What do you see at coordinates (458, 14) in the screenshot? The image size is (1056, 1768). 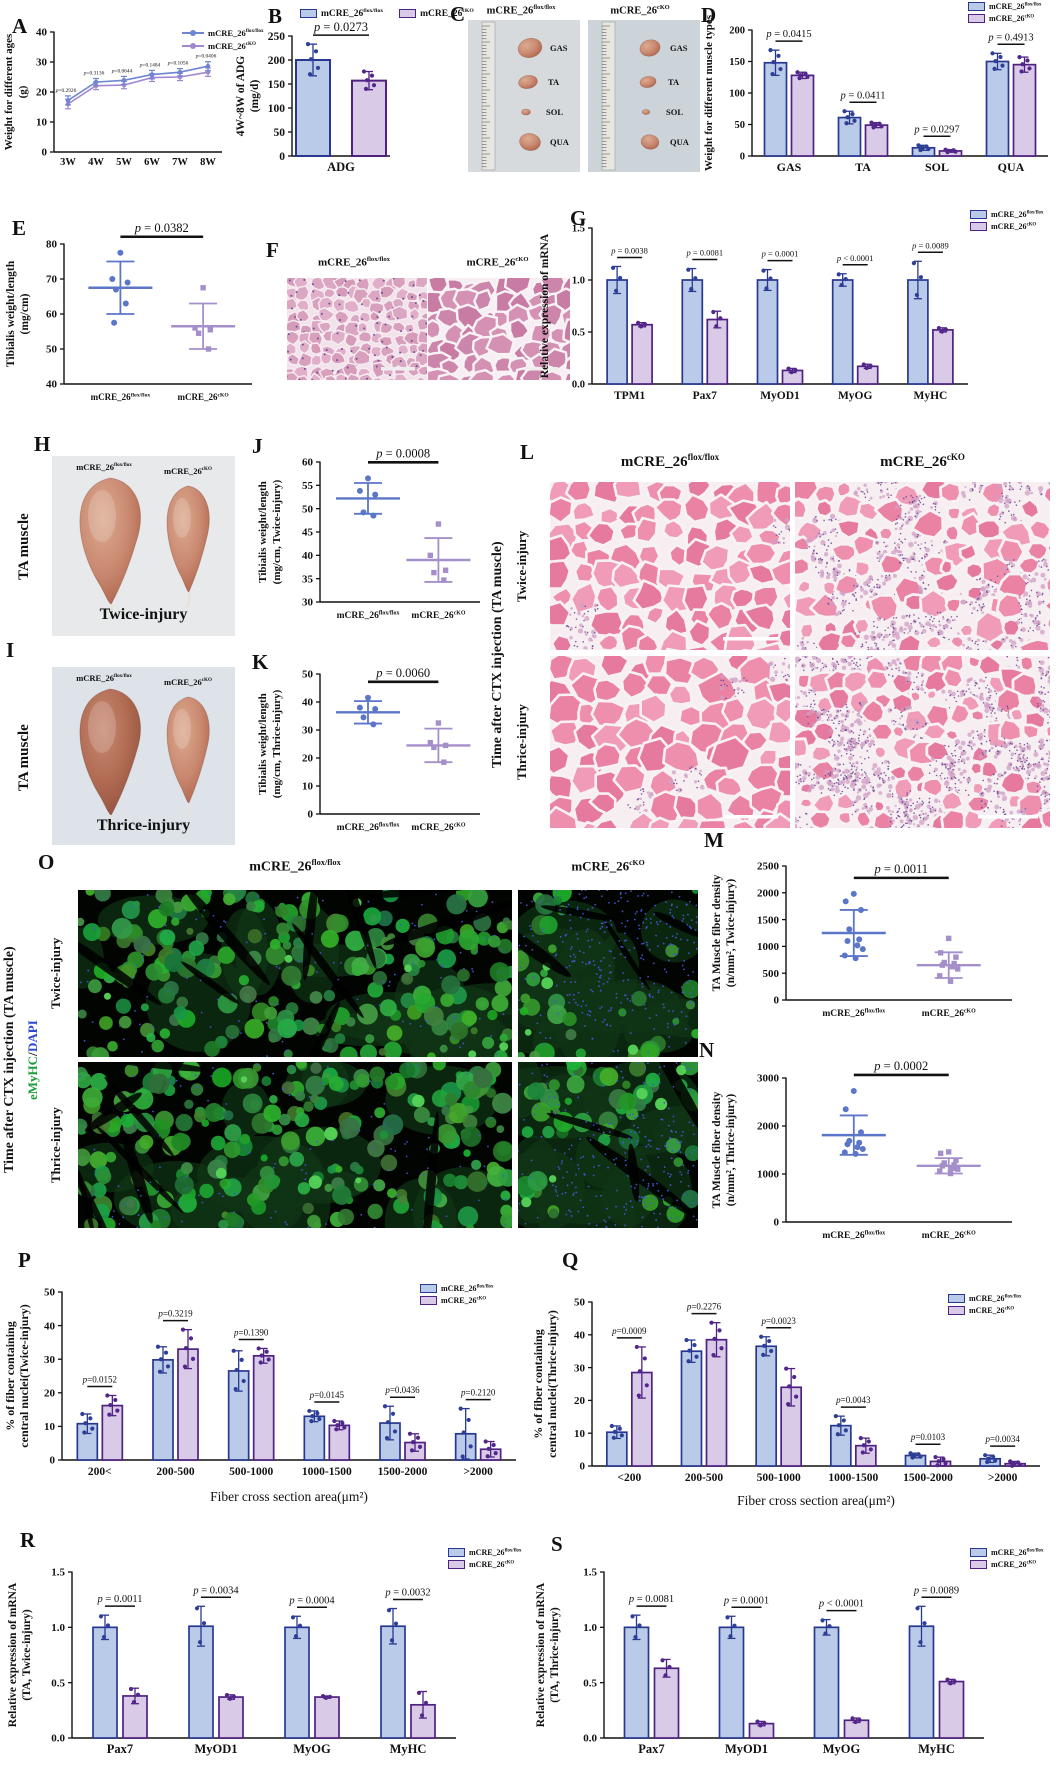 I see `panel-letter-c: C` at bounding box center [458, 14].